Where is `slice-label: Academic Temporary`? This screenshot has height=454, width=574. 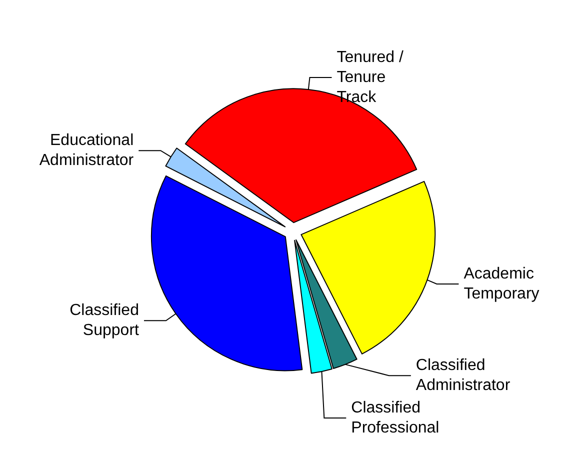
slice-label: Academic Temporary is located at coordinates (502, 284).